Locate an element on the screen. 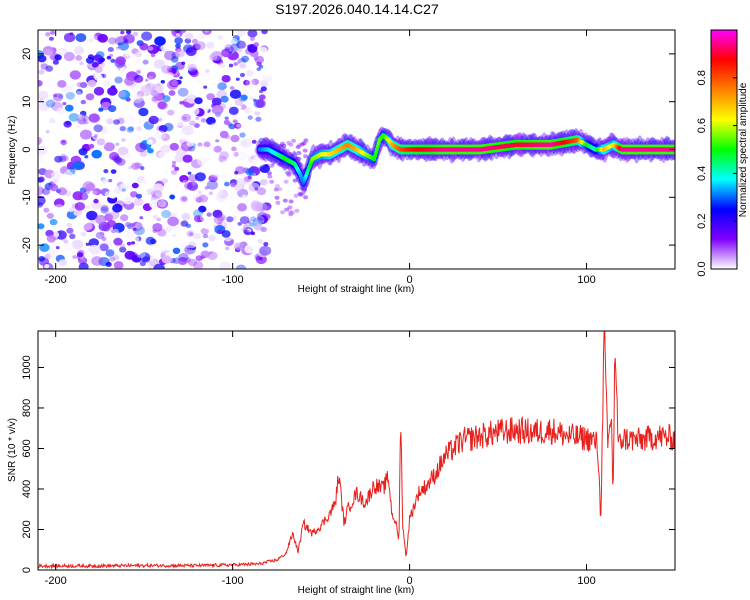  y-tick-label: 800 is located at coordinates (27, 408).